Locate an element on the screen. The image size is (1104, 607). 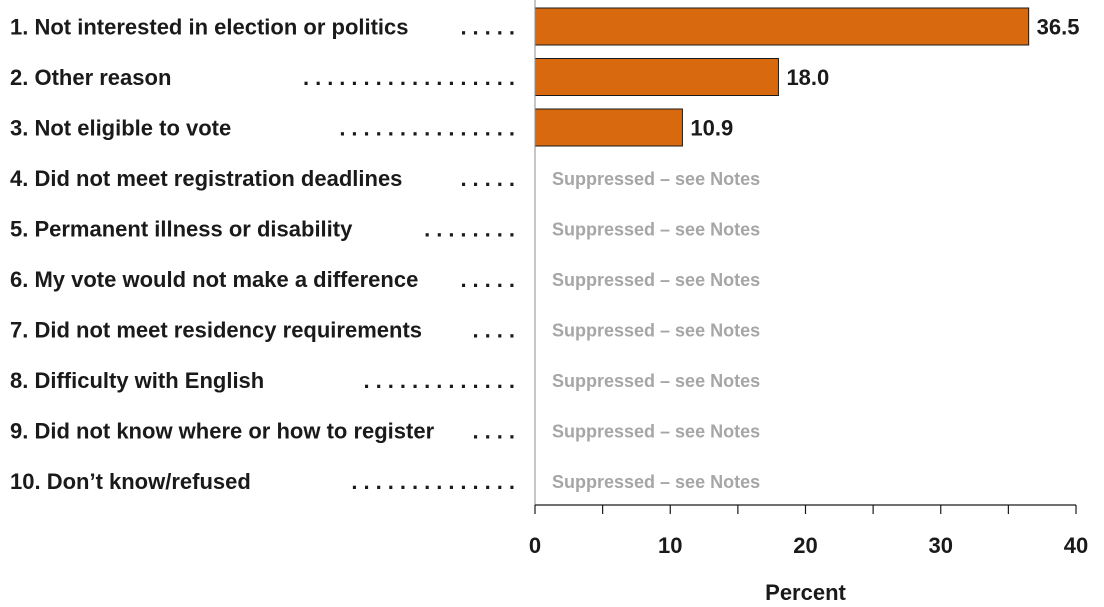
value-label: 10.9 is located at coordinates (711, 128).